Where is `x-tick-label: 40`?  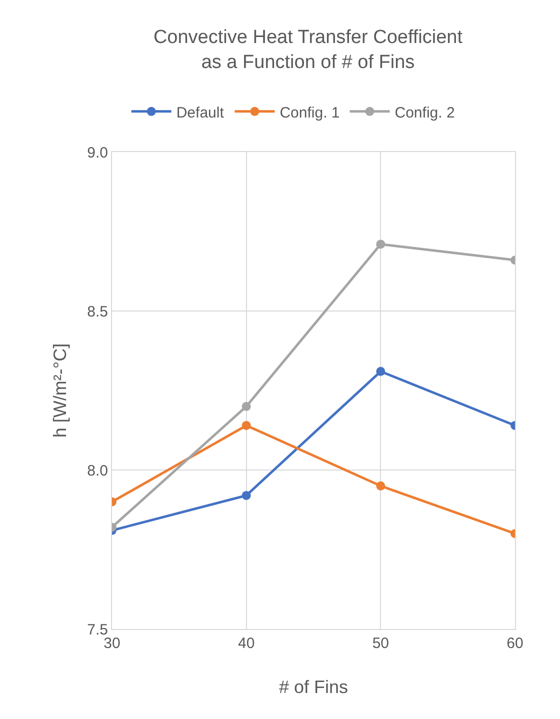 x-tick-label: 40 is located at coordinates (246, 643).